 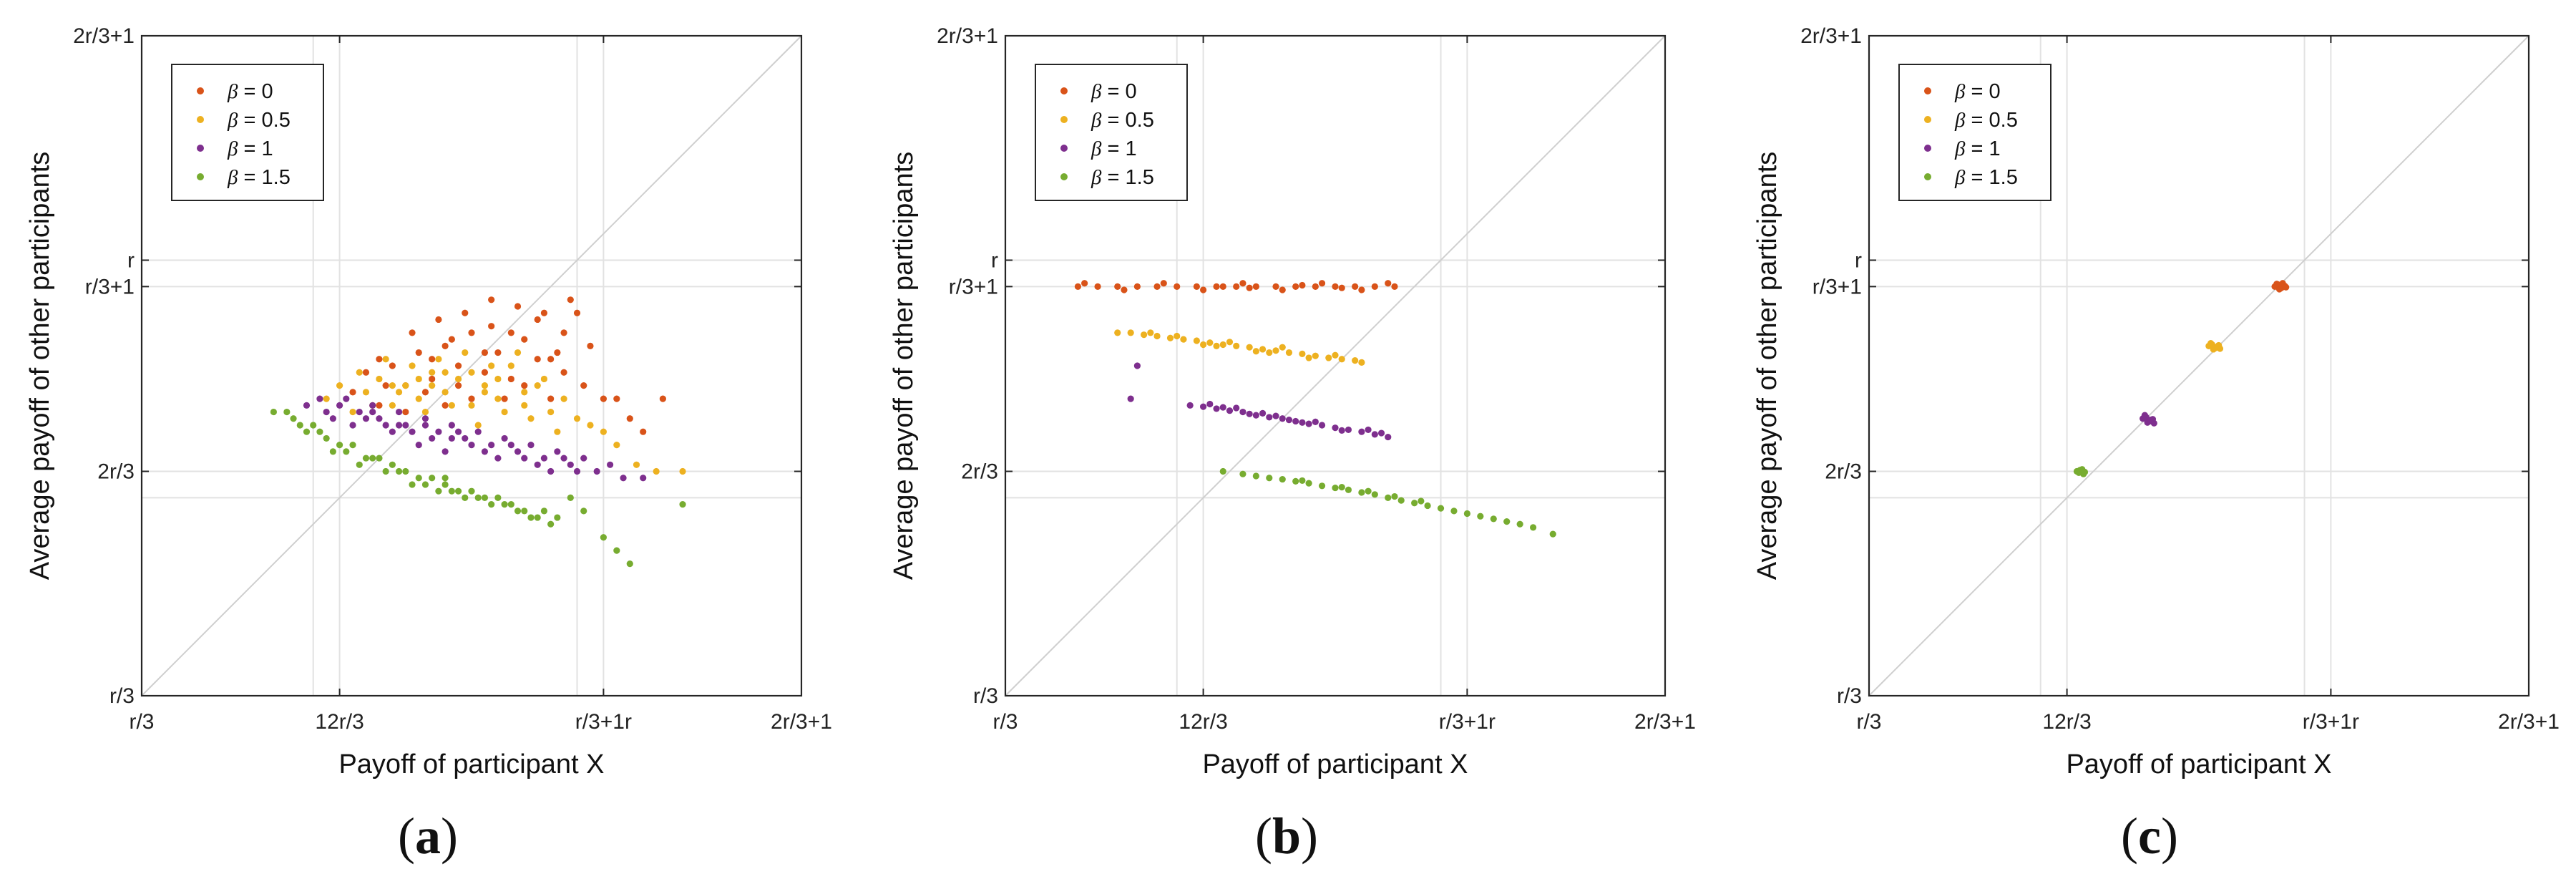 What do you see at coordinates (116, 472) in the screenshot?
I see `y-tick-label: 2r/3` at bounding box center [116, 472].